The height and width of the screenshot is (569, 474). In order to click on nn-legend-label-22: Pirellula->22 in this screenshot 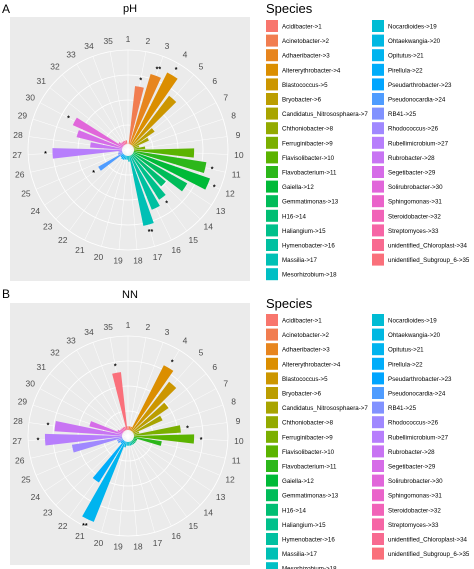, I will do `click(405, 364)`.